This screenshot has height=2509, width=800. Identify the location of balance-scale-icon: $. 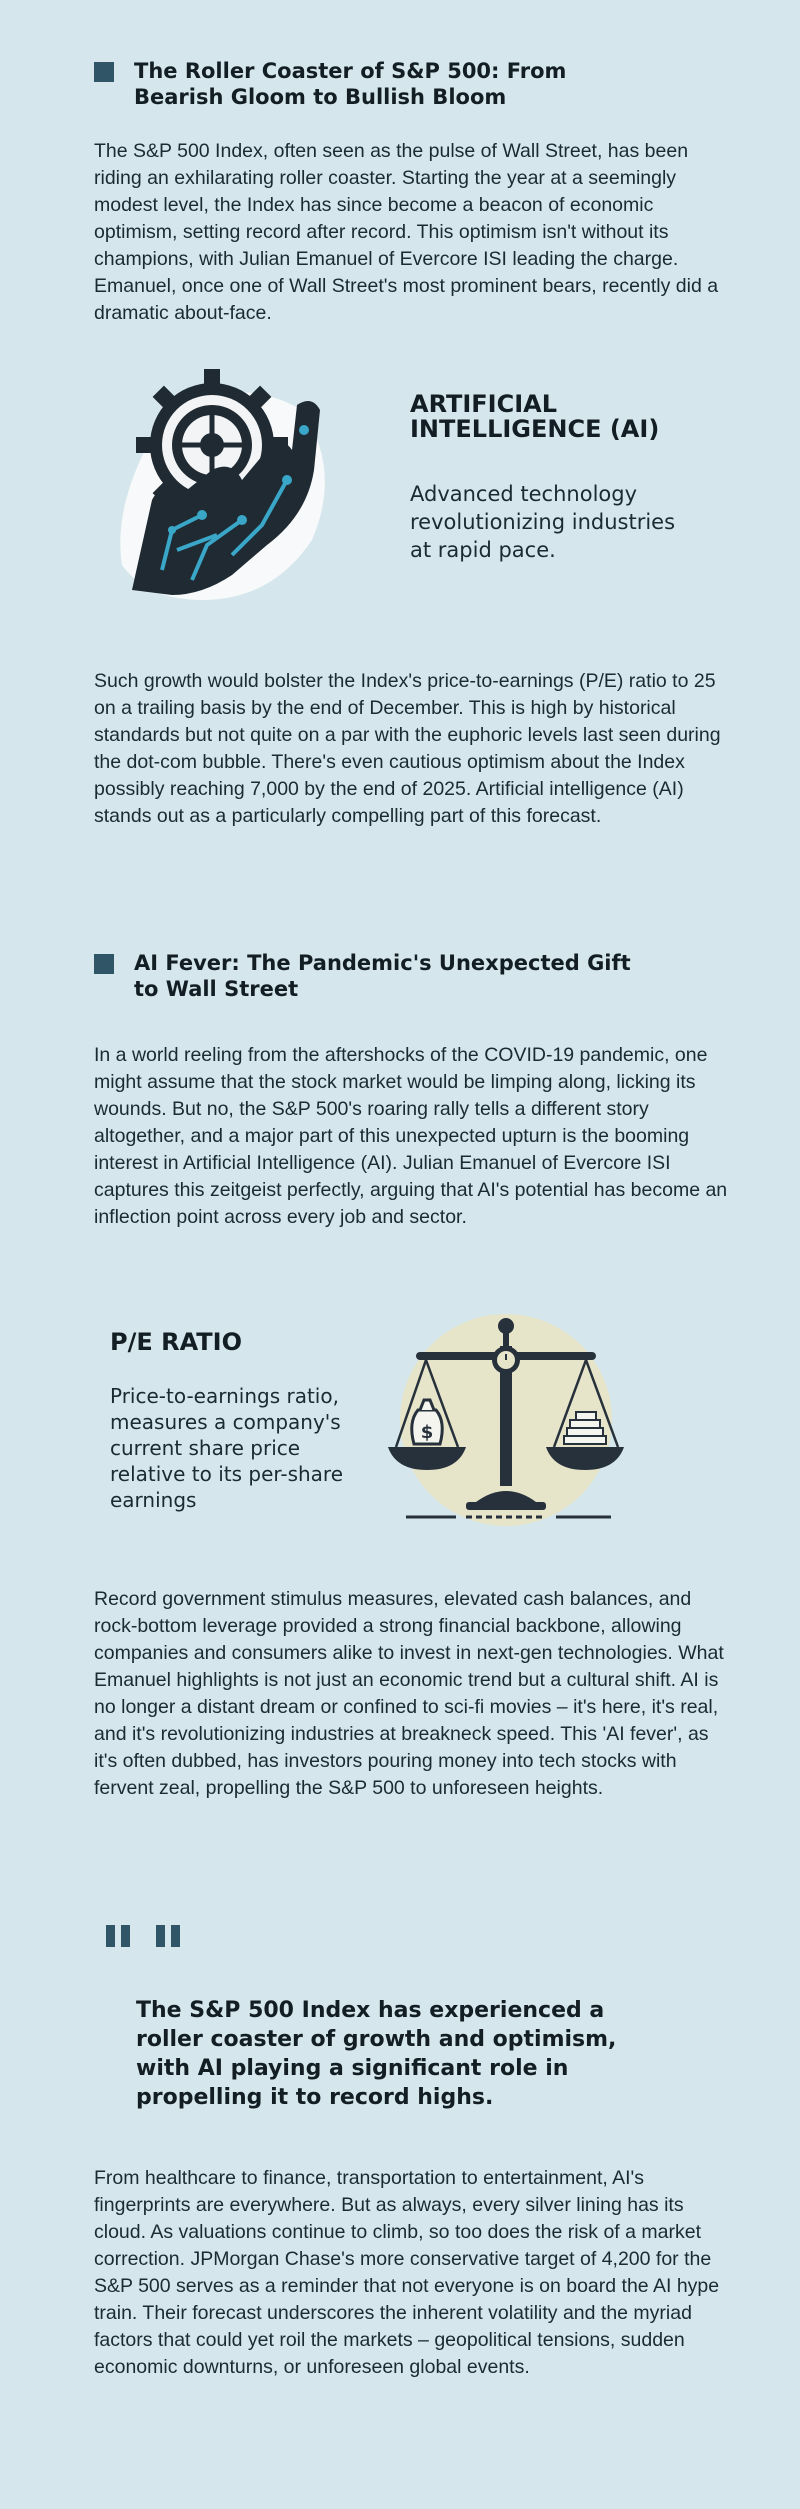
(506, 1420).